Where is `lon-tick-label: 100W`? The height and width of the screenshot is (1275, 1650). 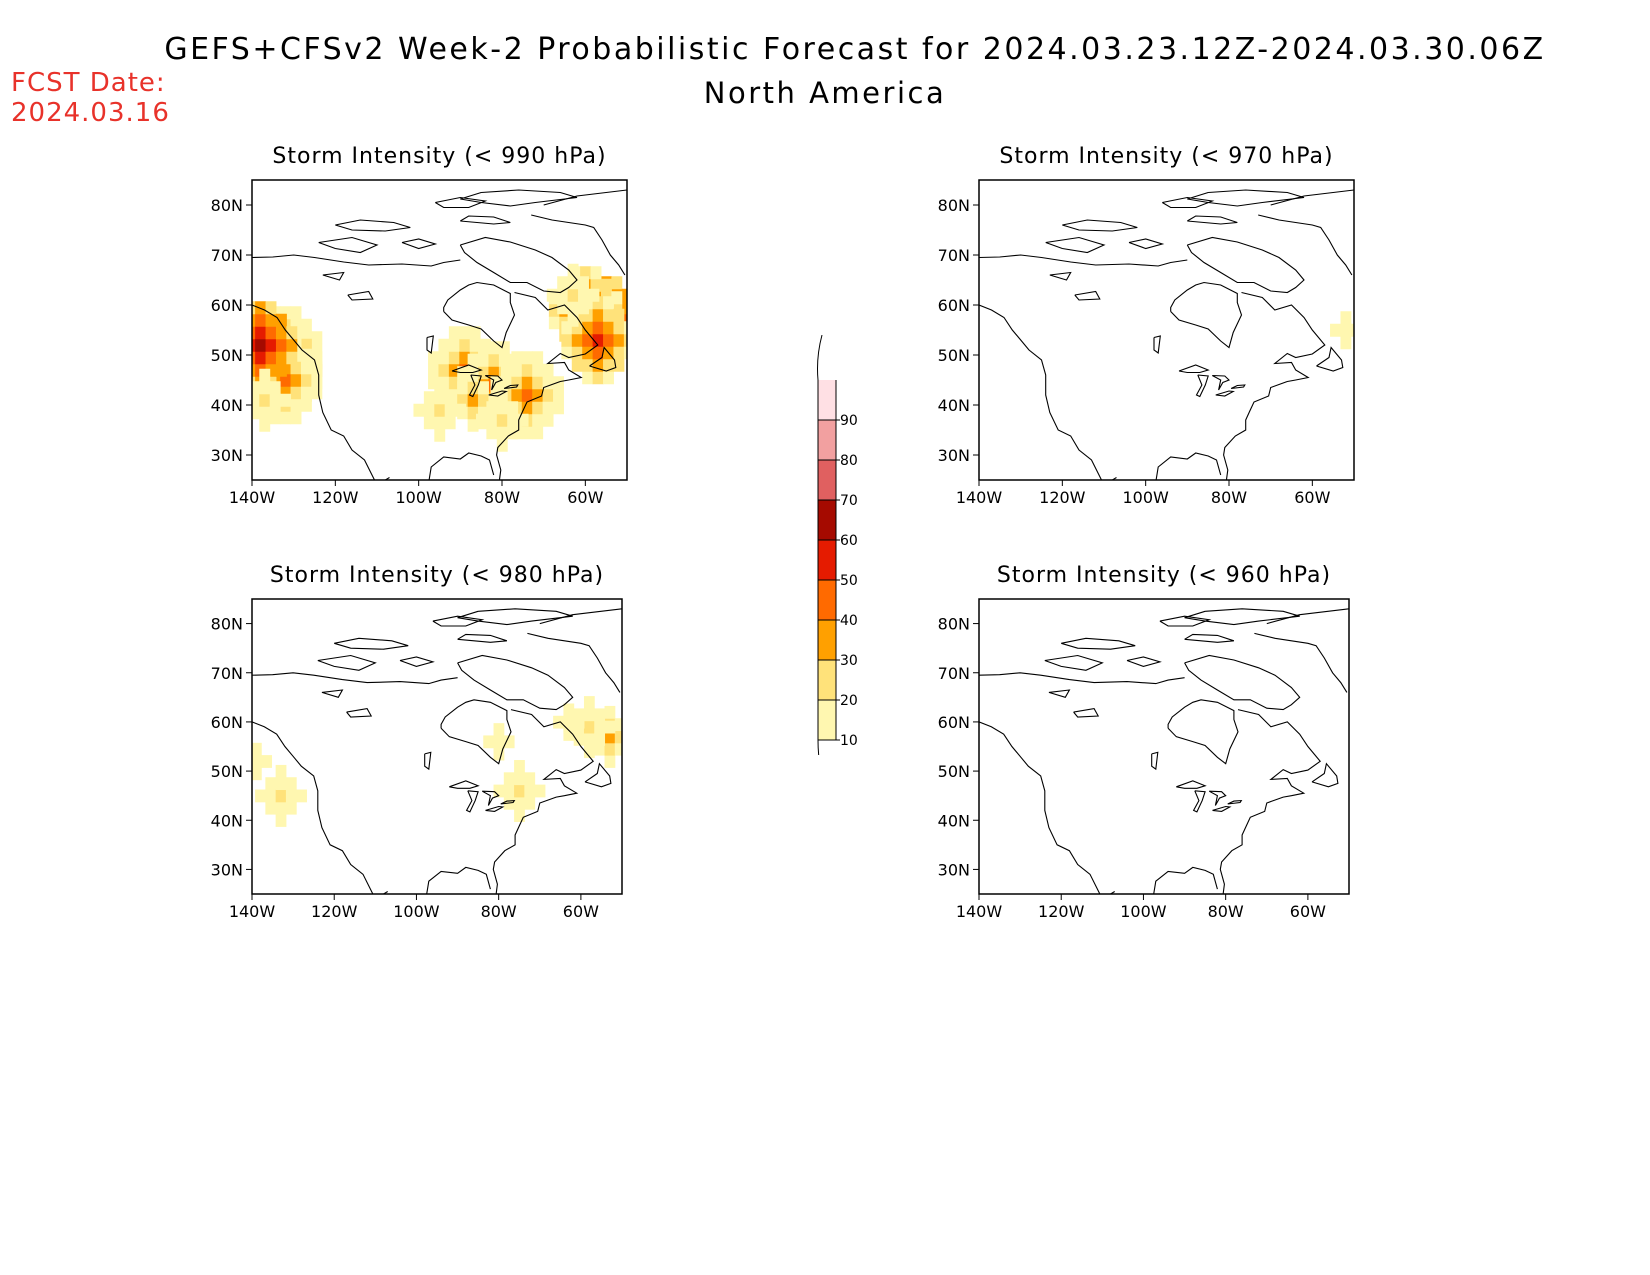 lon-tick-label: 100W is located at coordinates (418, 497).